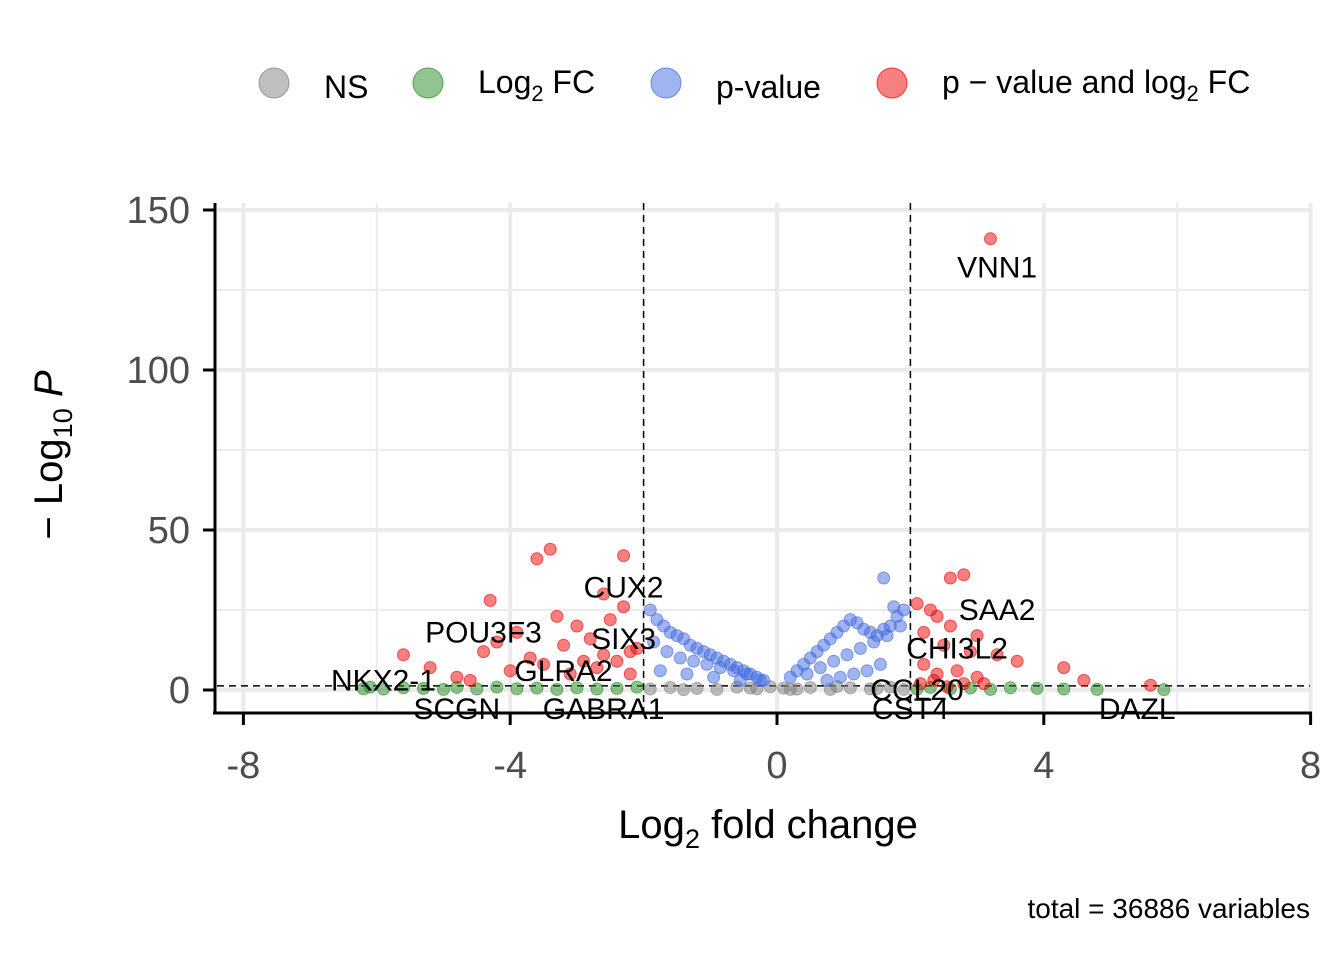  Describe the element at coordinates (428, 83) in the screenshot. I see `legend-key-log2fc` at that location.